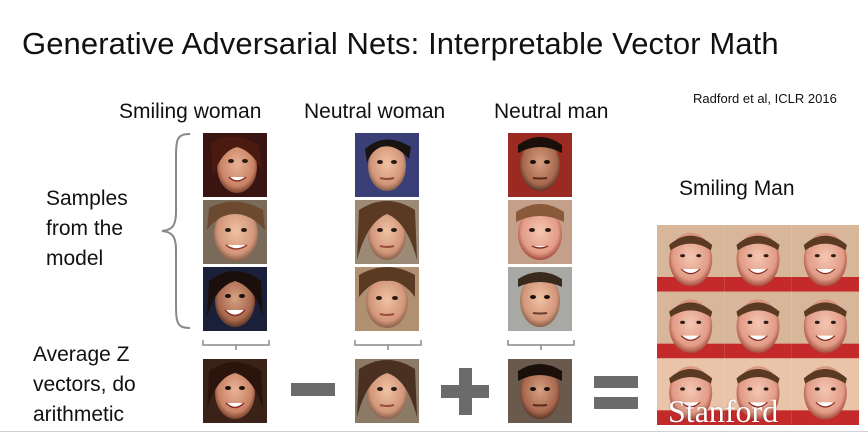 This screenshot has width=868, height=435. I want to click on average-label-line: vectors, do, so click(84, 384).